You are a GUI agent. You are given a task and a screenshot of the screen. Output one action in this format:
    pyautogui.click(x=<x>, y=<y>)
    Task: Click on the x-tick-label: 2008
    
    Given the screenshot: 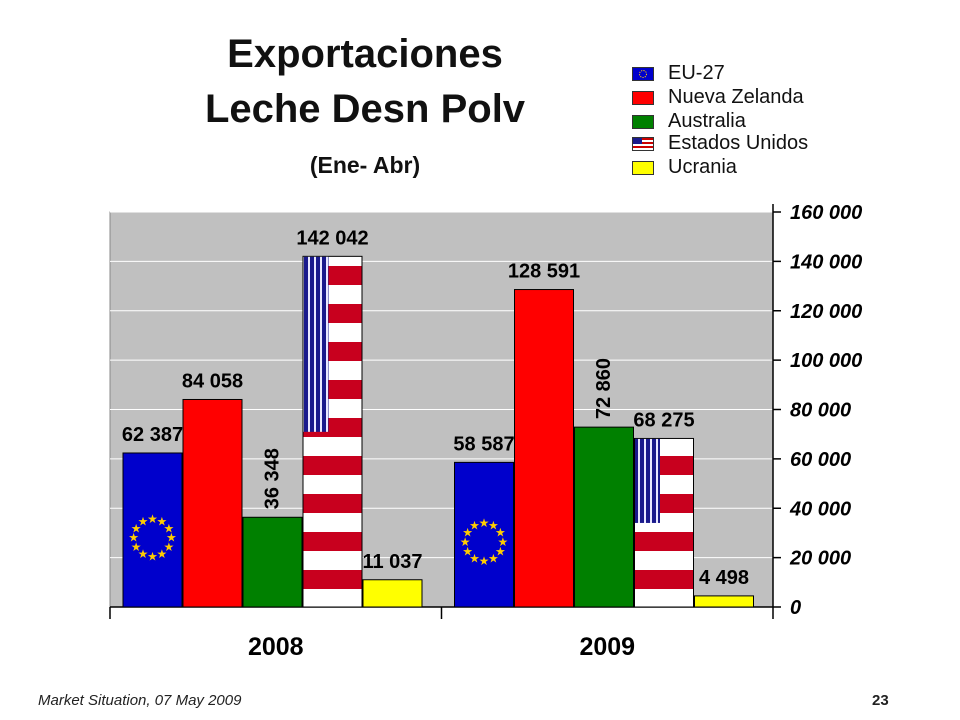 What is the action you would take?
    pyautogui.click(x=276, y=647)
    